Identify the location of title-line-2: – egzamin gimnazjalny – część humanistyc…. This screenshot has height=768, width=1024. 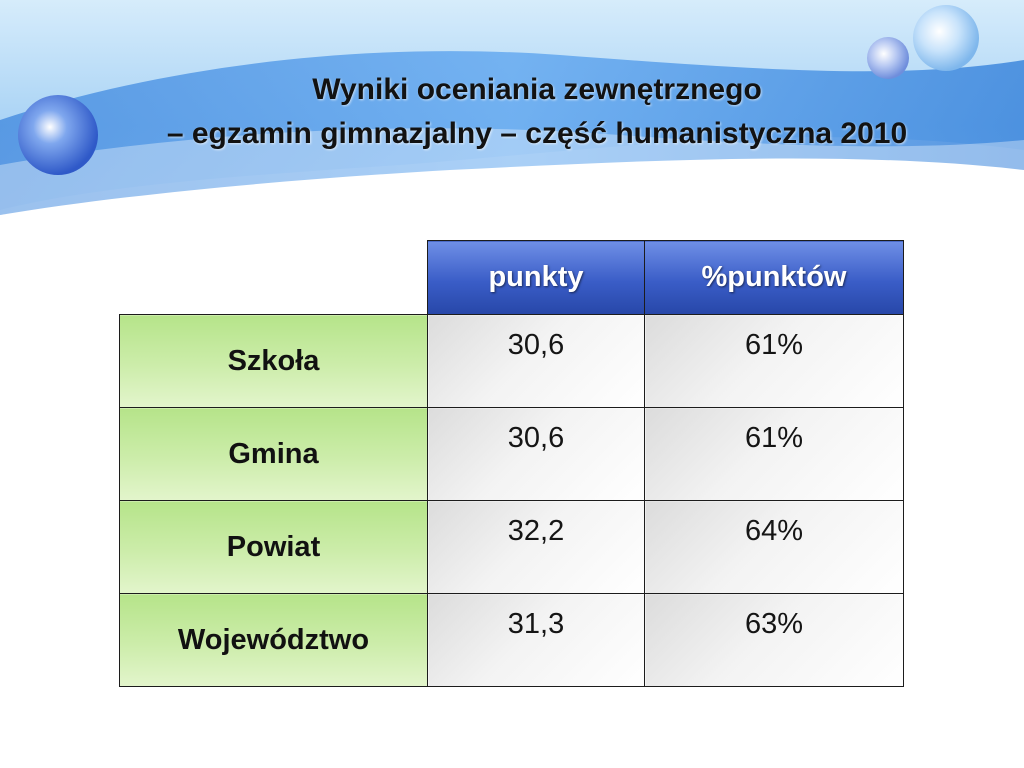
(537, 133).